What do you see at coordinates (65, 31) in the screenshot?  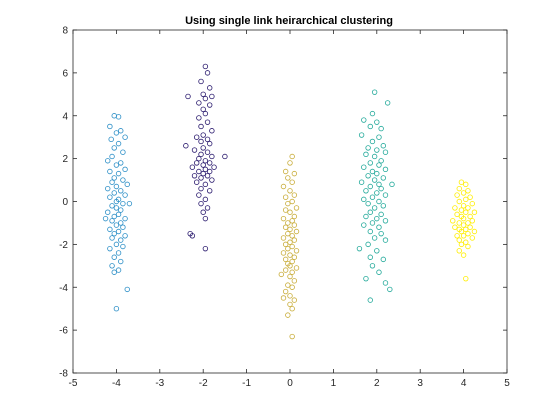 I see `y-tick-label-8: 8` at bounding box center [65, 31].